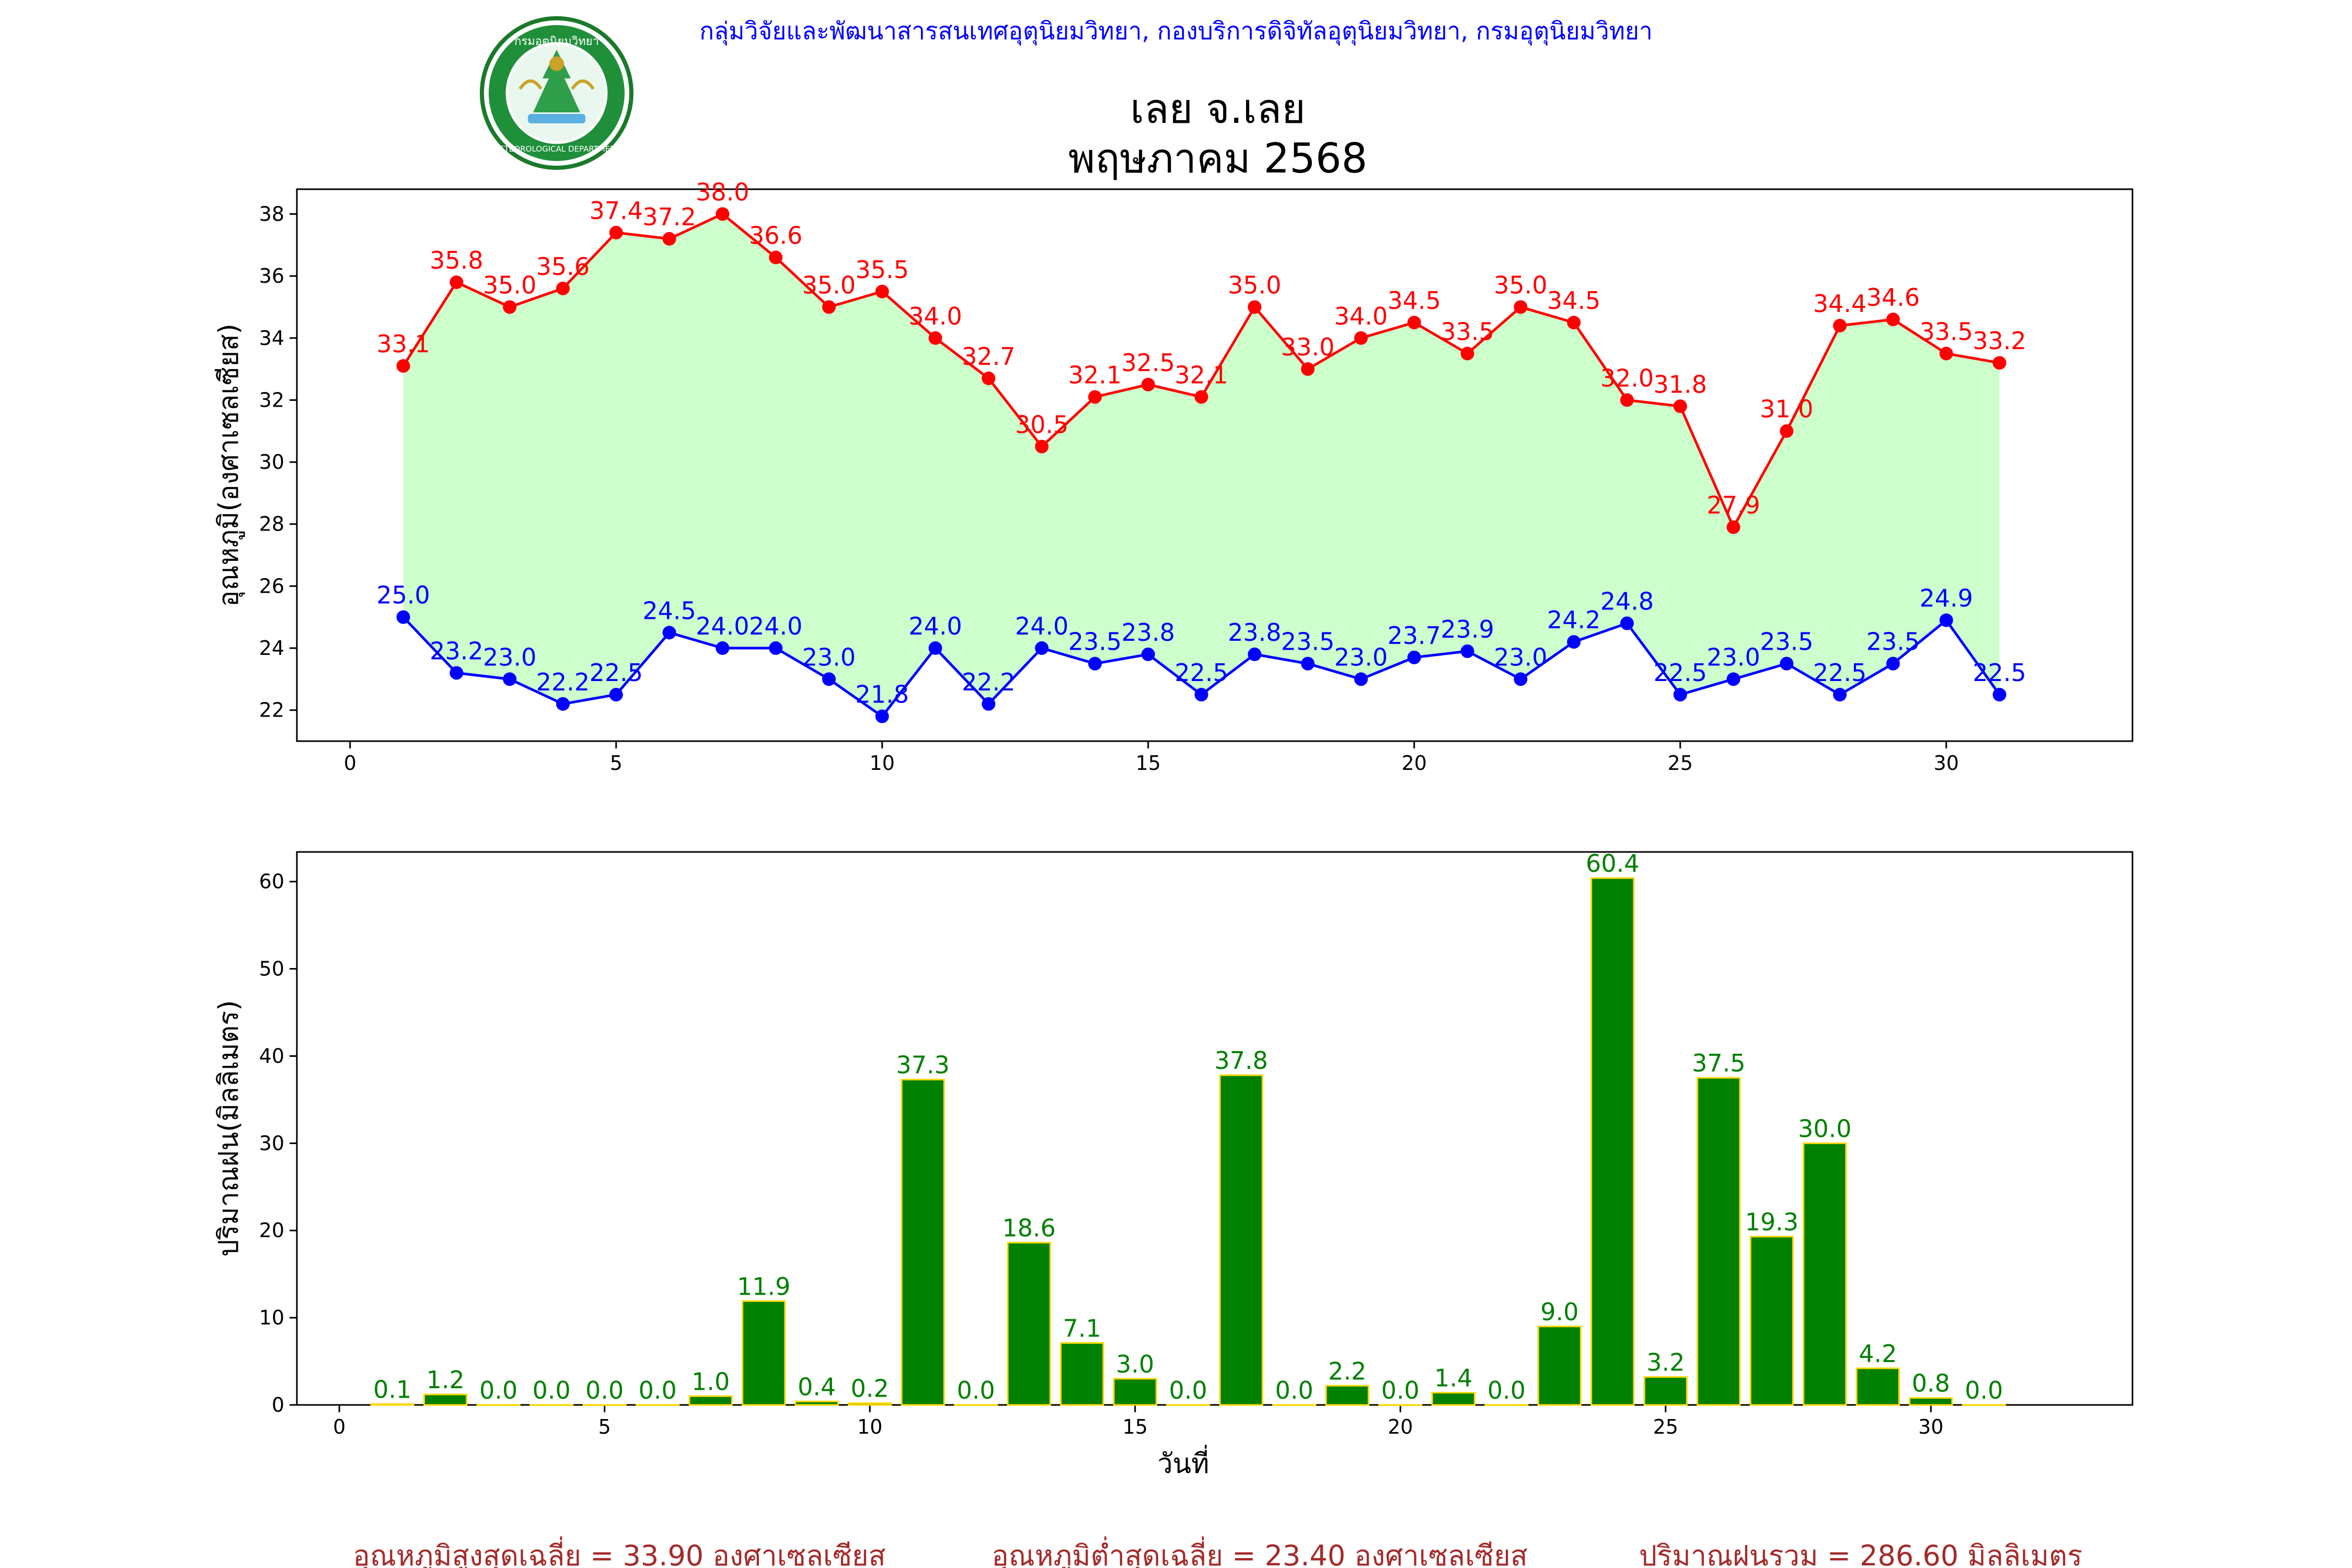  I want to click on min-temp-label: 22.5, so click(1201, 673).